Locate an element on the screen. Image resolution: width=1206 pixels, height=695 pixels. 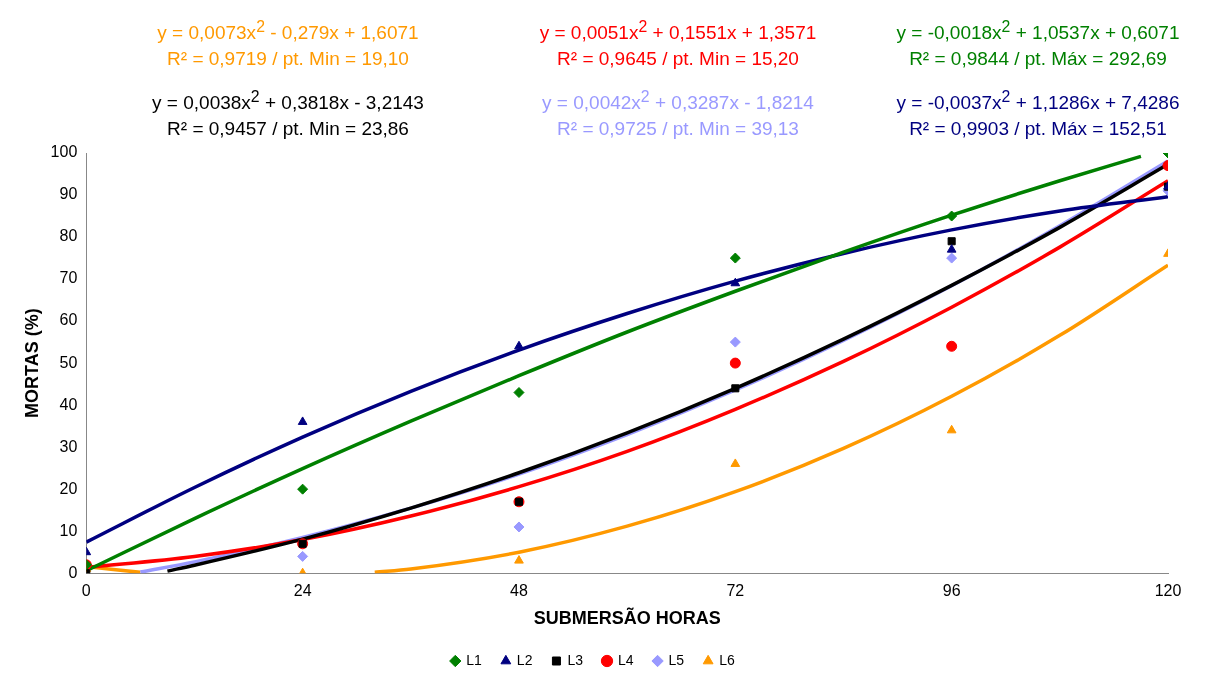
text: R² = 0,9645 / pt. Min = 15,20 is located at coordinates (678, 59).